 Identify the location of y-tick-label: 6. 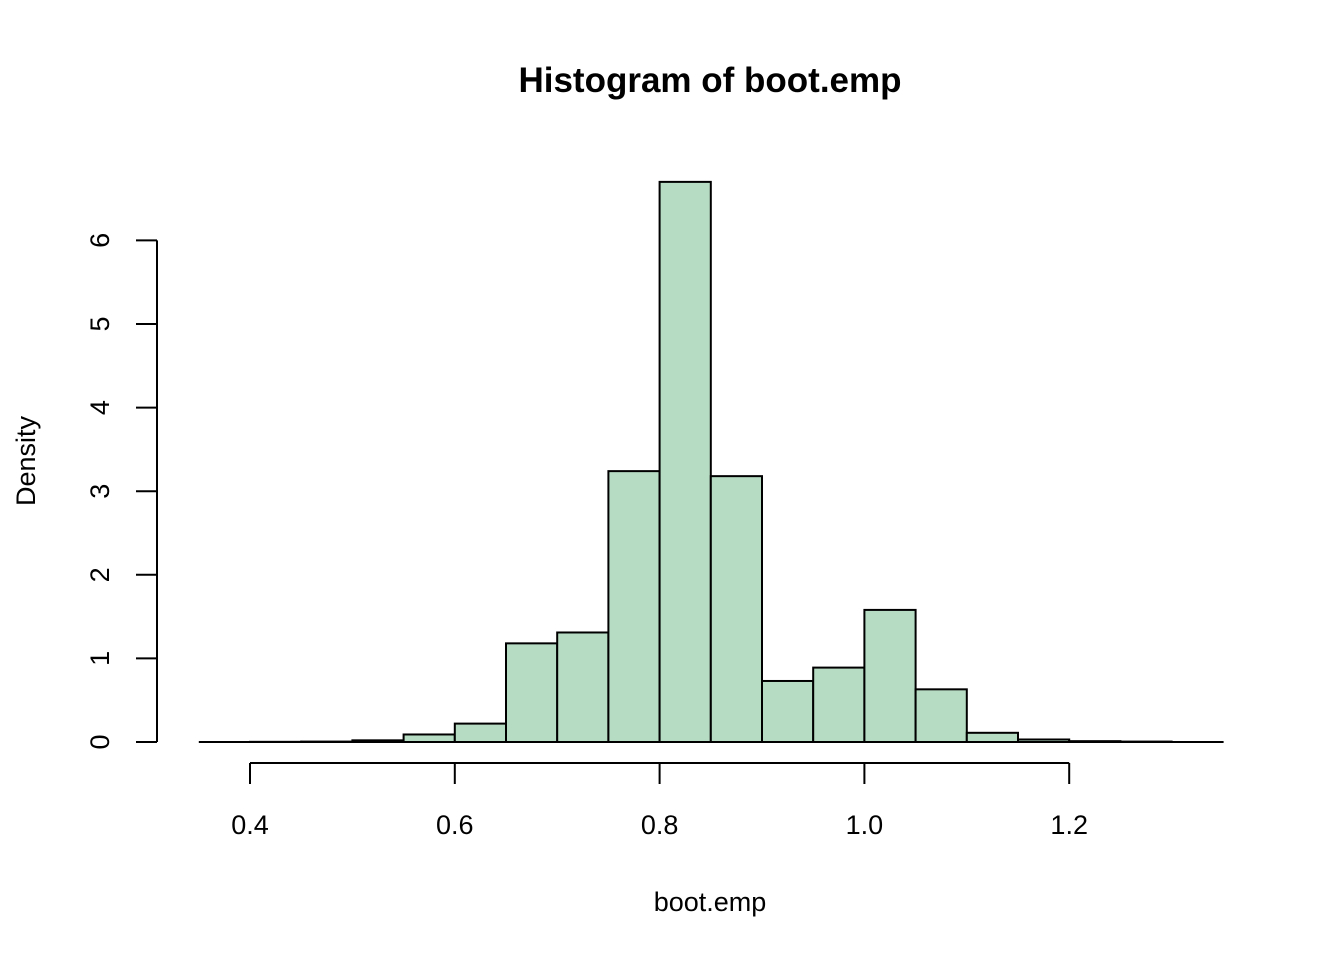
(100, 240).